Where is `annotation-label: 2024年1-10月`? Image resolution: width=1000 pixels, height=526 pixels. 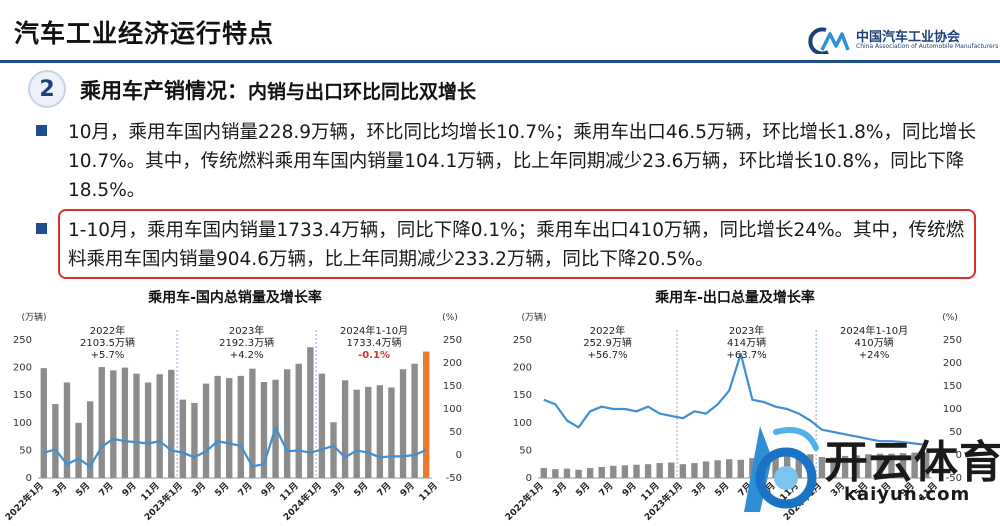
annotation-label: 2024年1-10月 is located at coordinates (874, 330).